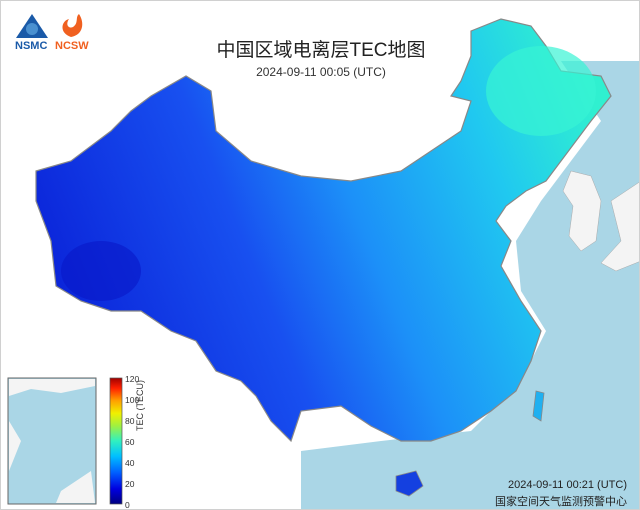 This screenshot has height=510, width=640. What do you see at coordinates (132, 400) in the screenshot?
I see `colorbar-tick: 100` at bounding box center [132, 400].